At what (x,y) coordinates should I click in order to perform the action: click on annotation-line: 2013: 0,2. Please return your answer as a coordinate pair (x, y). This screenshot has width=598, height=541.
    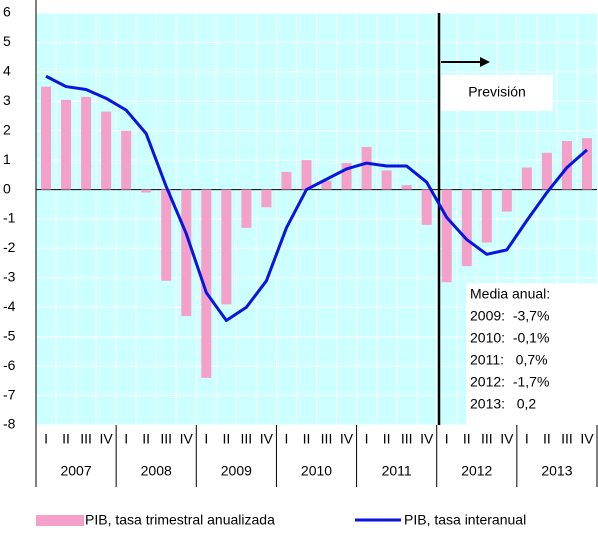
    Looking at the image, I should click on (503, 404).